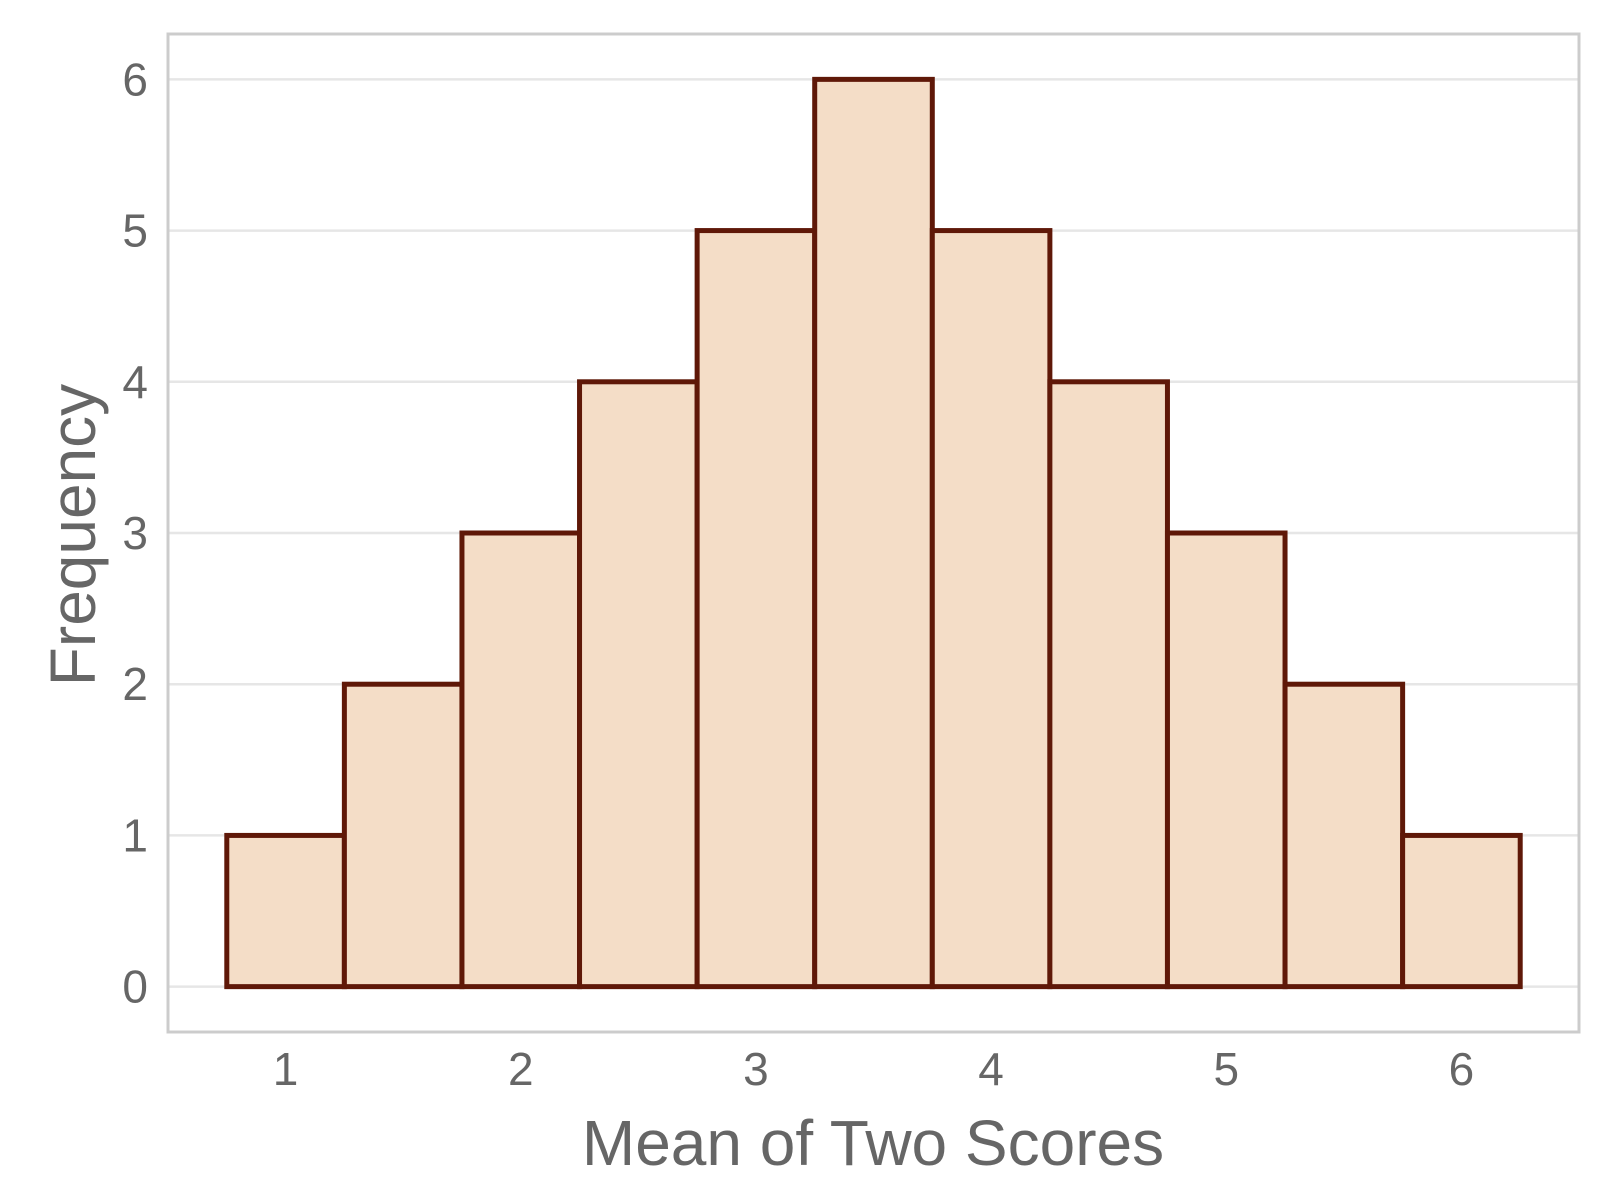  Describe the element at coordinates (135, 835) in the screenshot. I see `y-tick-label-1: 1` at that location.